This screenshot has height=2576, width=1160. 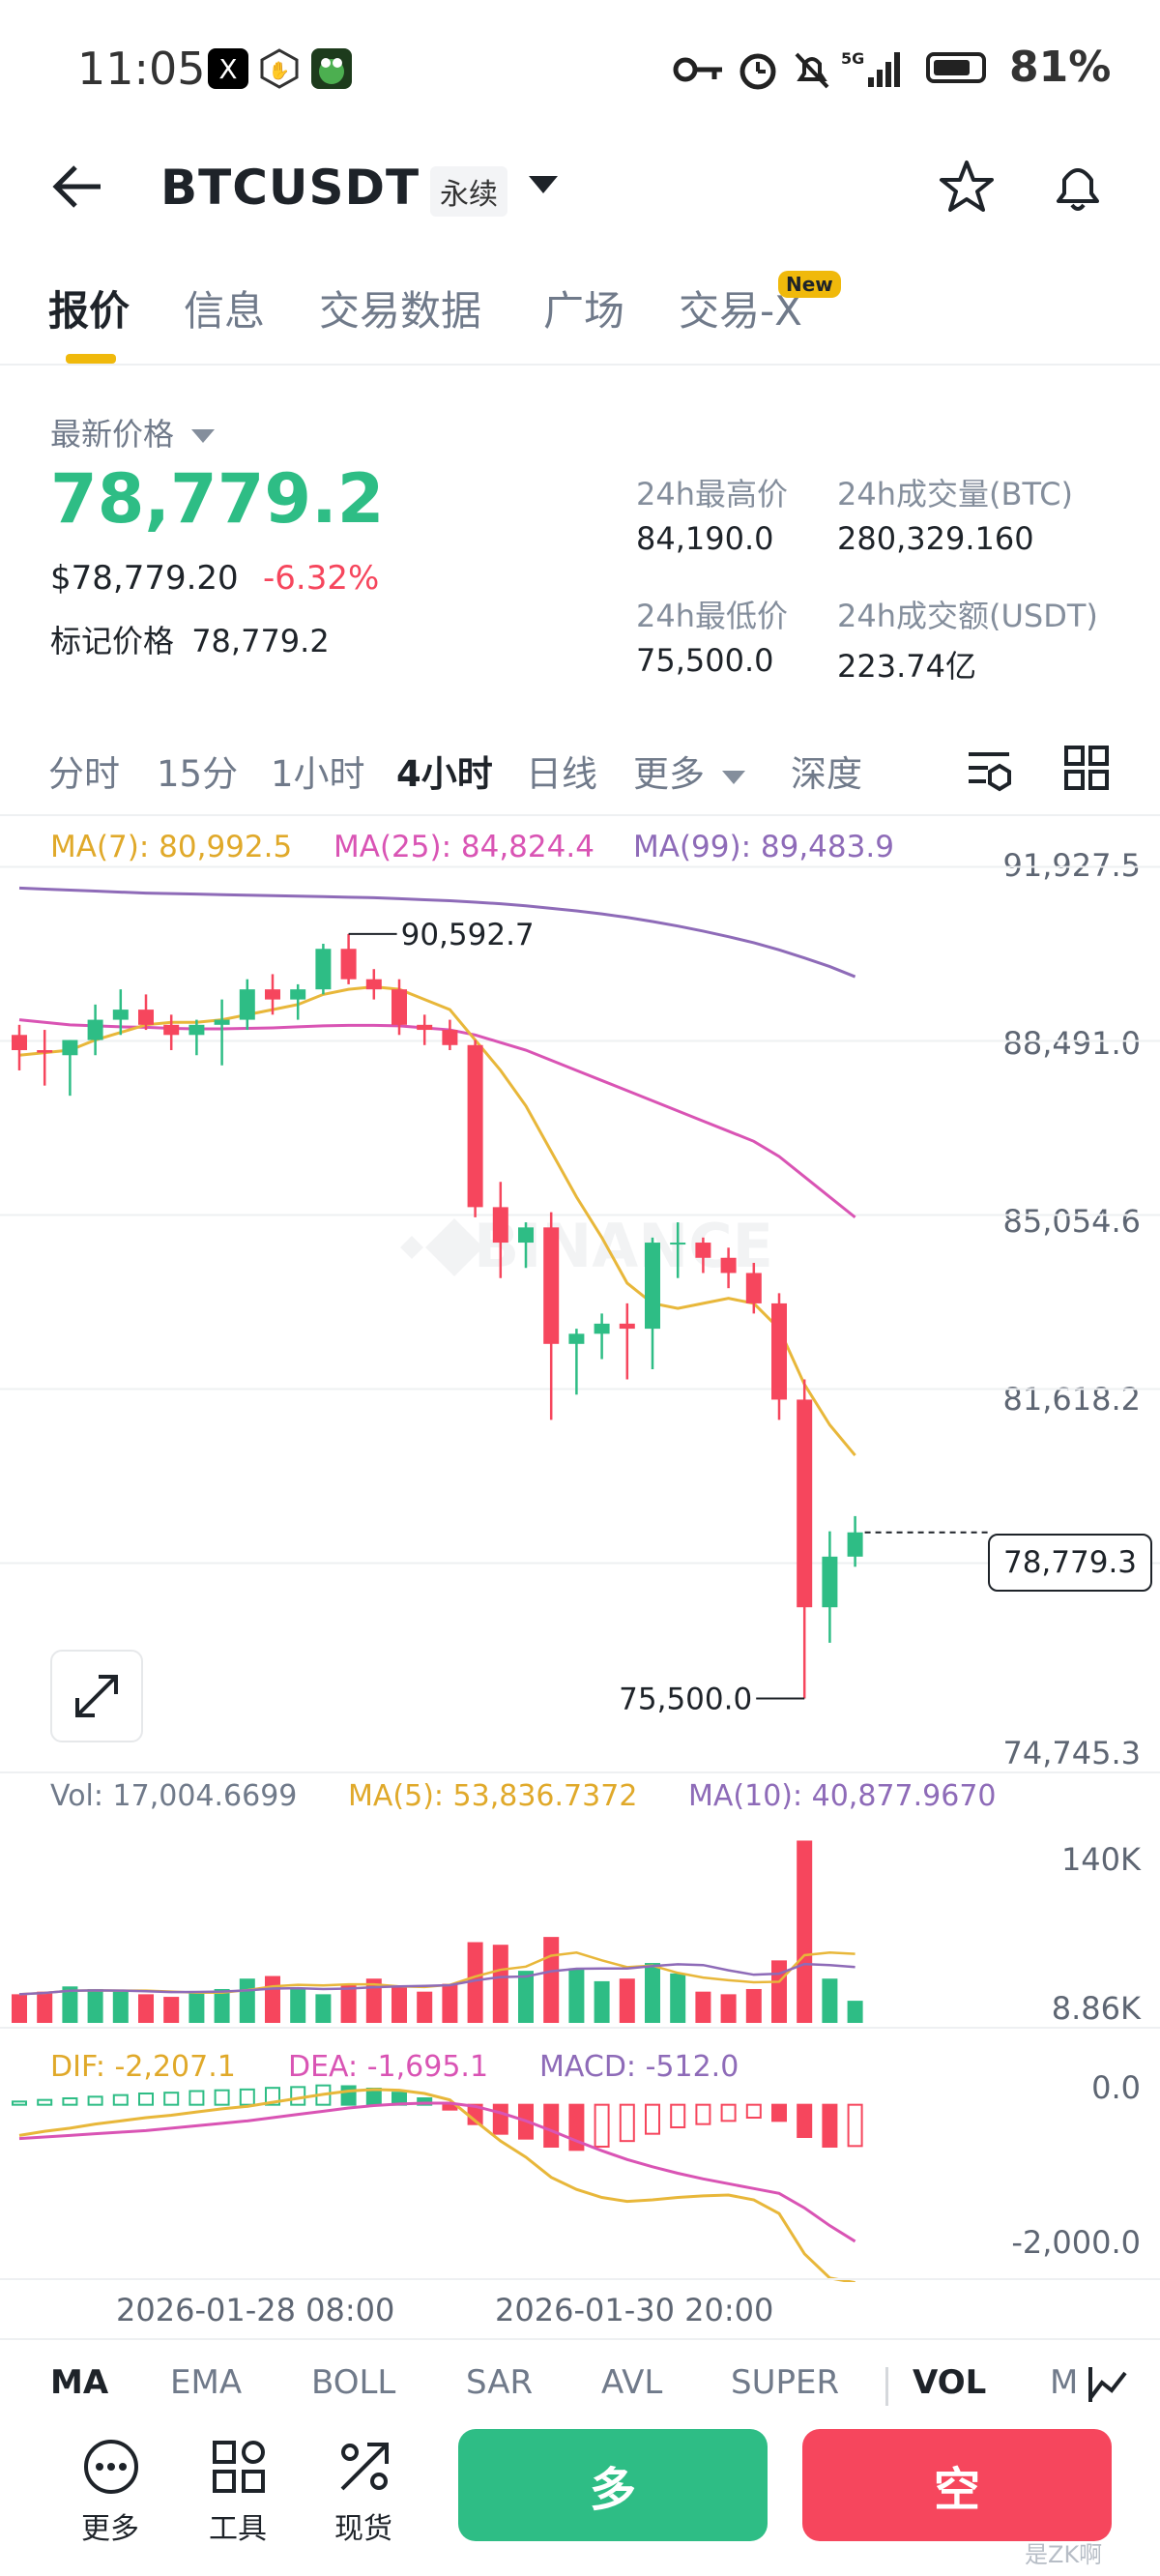 I want to click on caret-down-icon, so click(x=544, y=187).